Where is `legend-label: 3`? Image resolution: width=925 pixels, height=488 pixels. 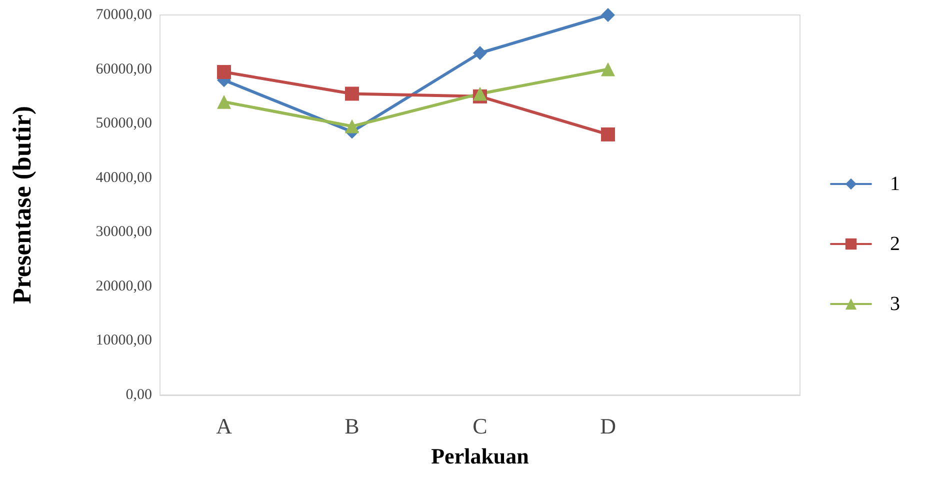
legend-label: 3 is located at coordinates (895, 304).